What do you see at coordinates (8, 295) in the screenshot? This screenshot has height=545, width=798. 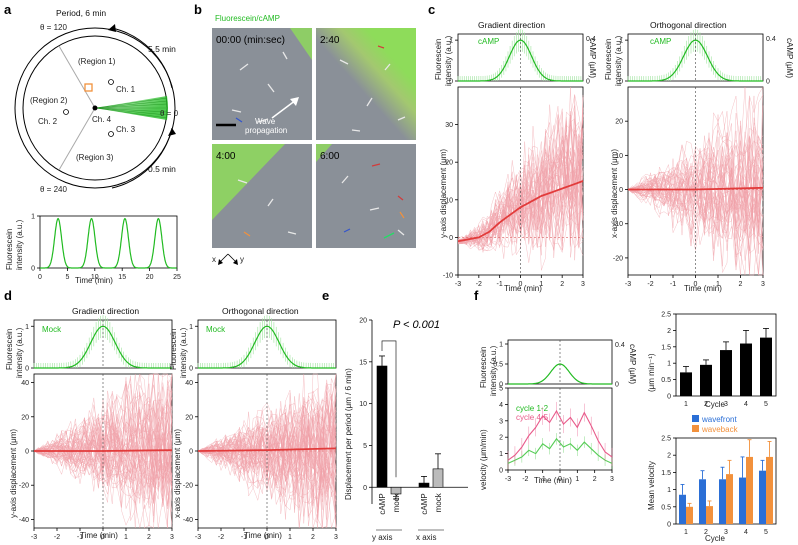 I see `panel-label-d: d` at bounding box center [8, 295].